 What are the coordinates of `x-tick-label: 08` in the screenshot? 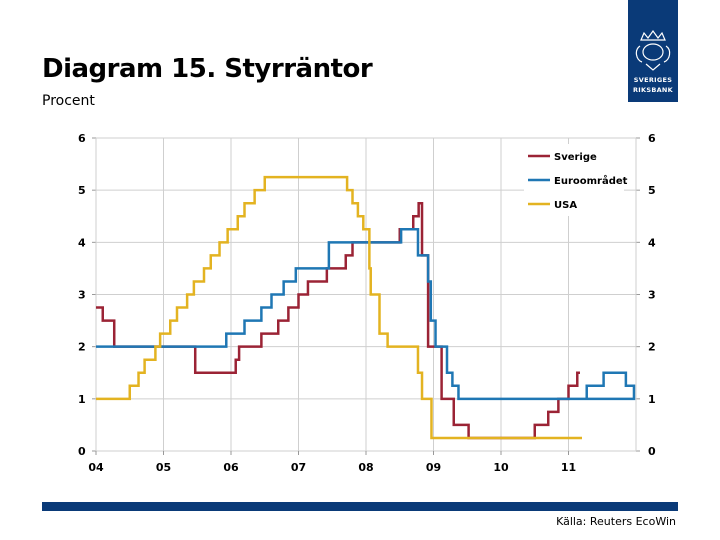 It's located at (365, 467).